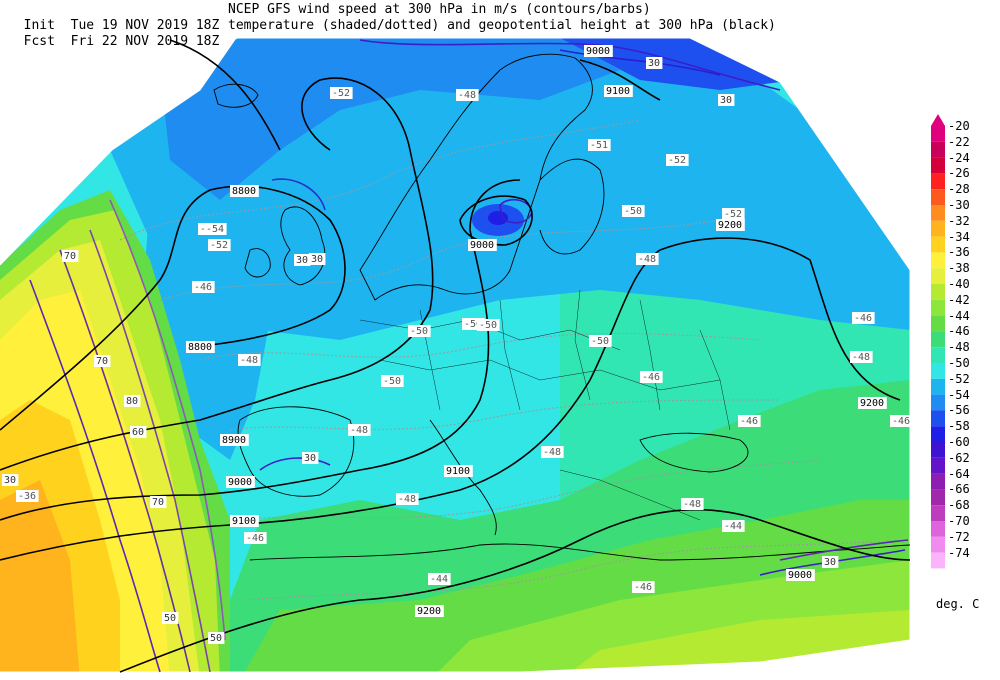  What do you see at coordinates (959, 126) in the screenshot?
I see `colorbar-label: -20` at bounding box center [959, 126].